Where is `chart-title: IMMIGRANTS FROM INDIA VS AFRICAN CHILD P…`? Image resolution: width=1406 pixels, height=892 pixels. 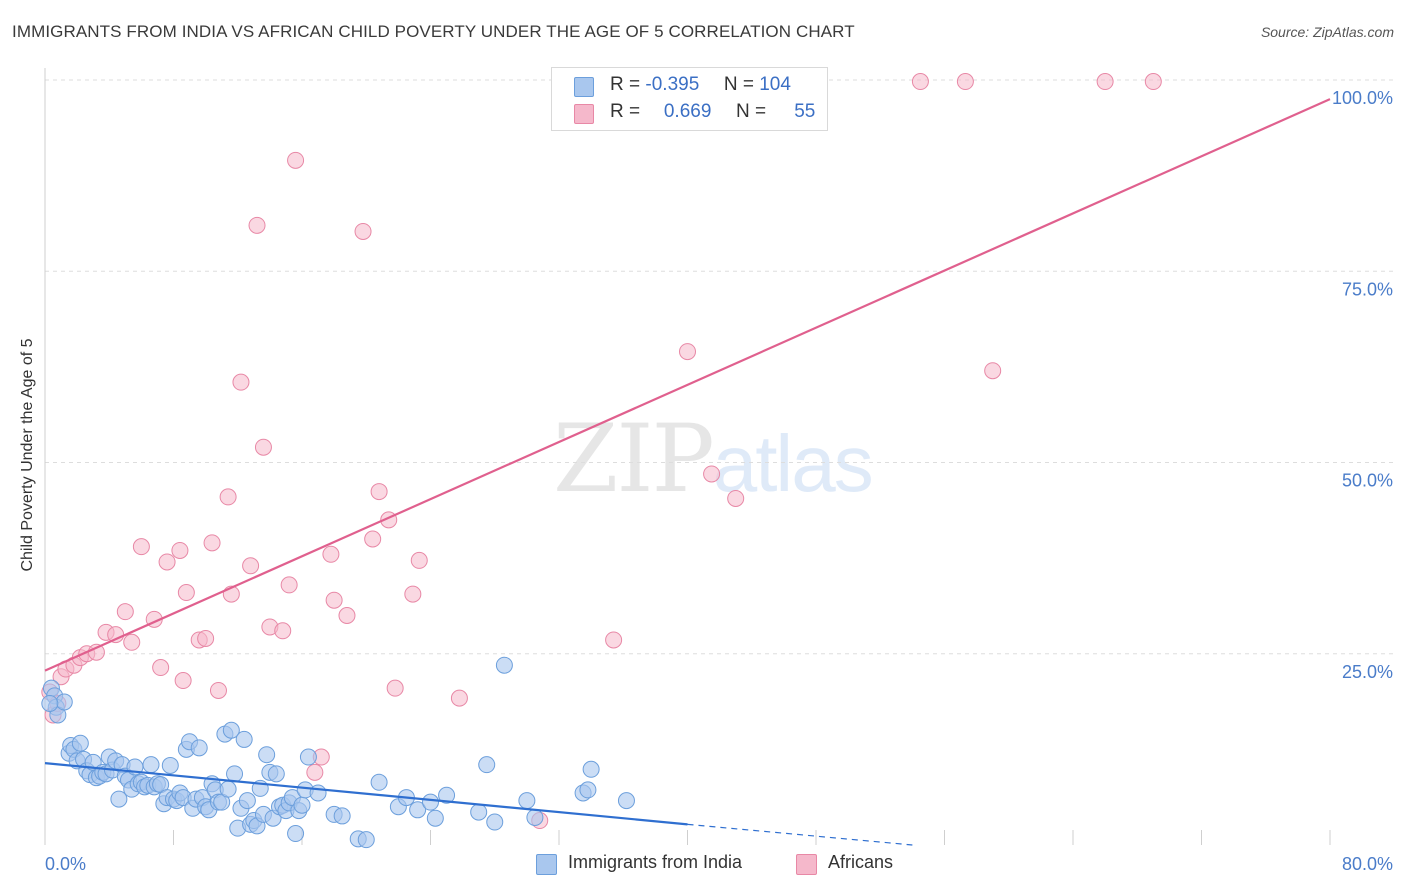
chart-title: IMMIGRANTS FROM INDIA VS AFRICAN CHILD P… is located at coordinates (433, 31).